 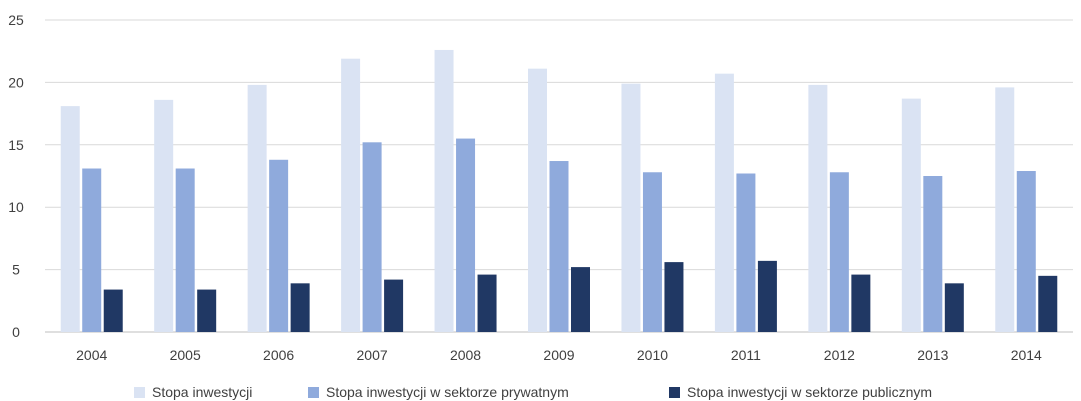 What do you see at coordinates (1026, 355) in the screenshot?
I see `x-tick-label: 2014` at bounding box center [1026, 355].